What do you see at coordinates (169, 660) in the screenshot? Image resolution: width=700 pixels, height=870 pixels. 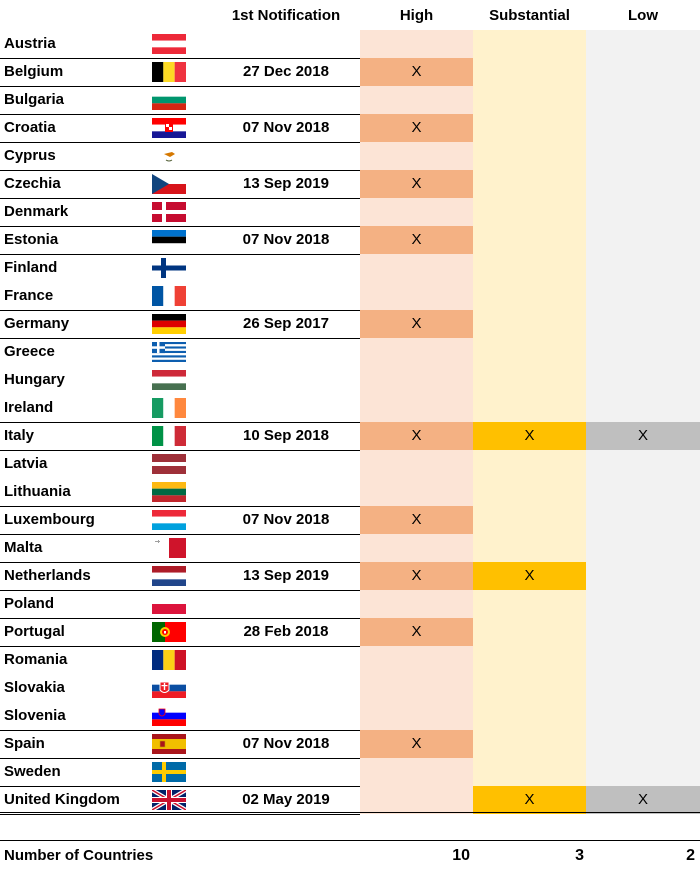 I see `romania-flag-icon` at bounding box center [169, 660].